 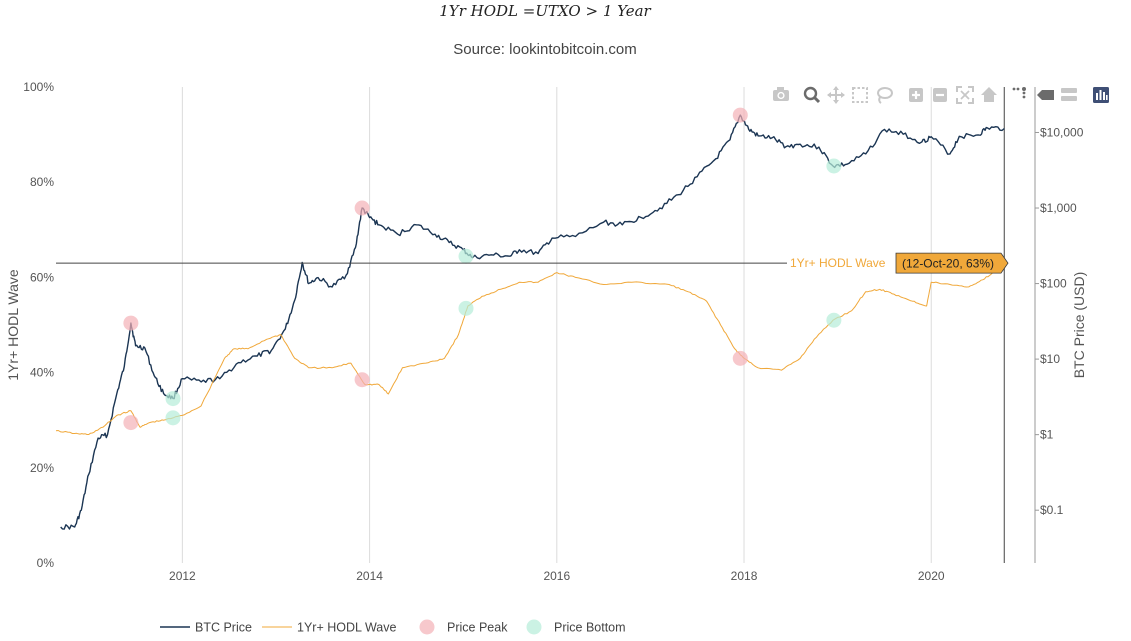 I want to click on x-tick-label: 2014, so click(x=369, y=576).